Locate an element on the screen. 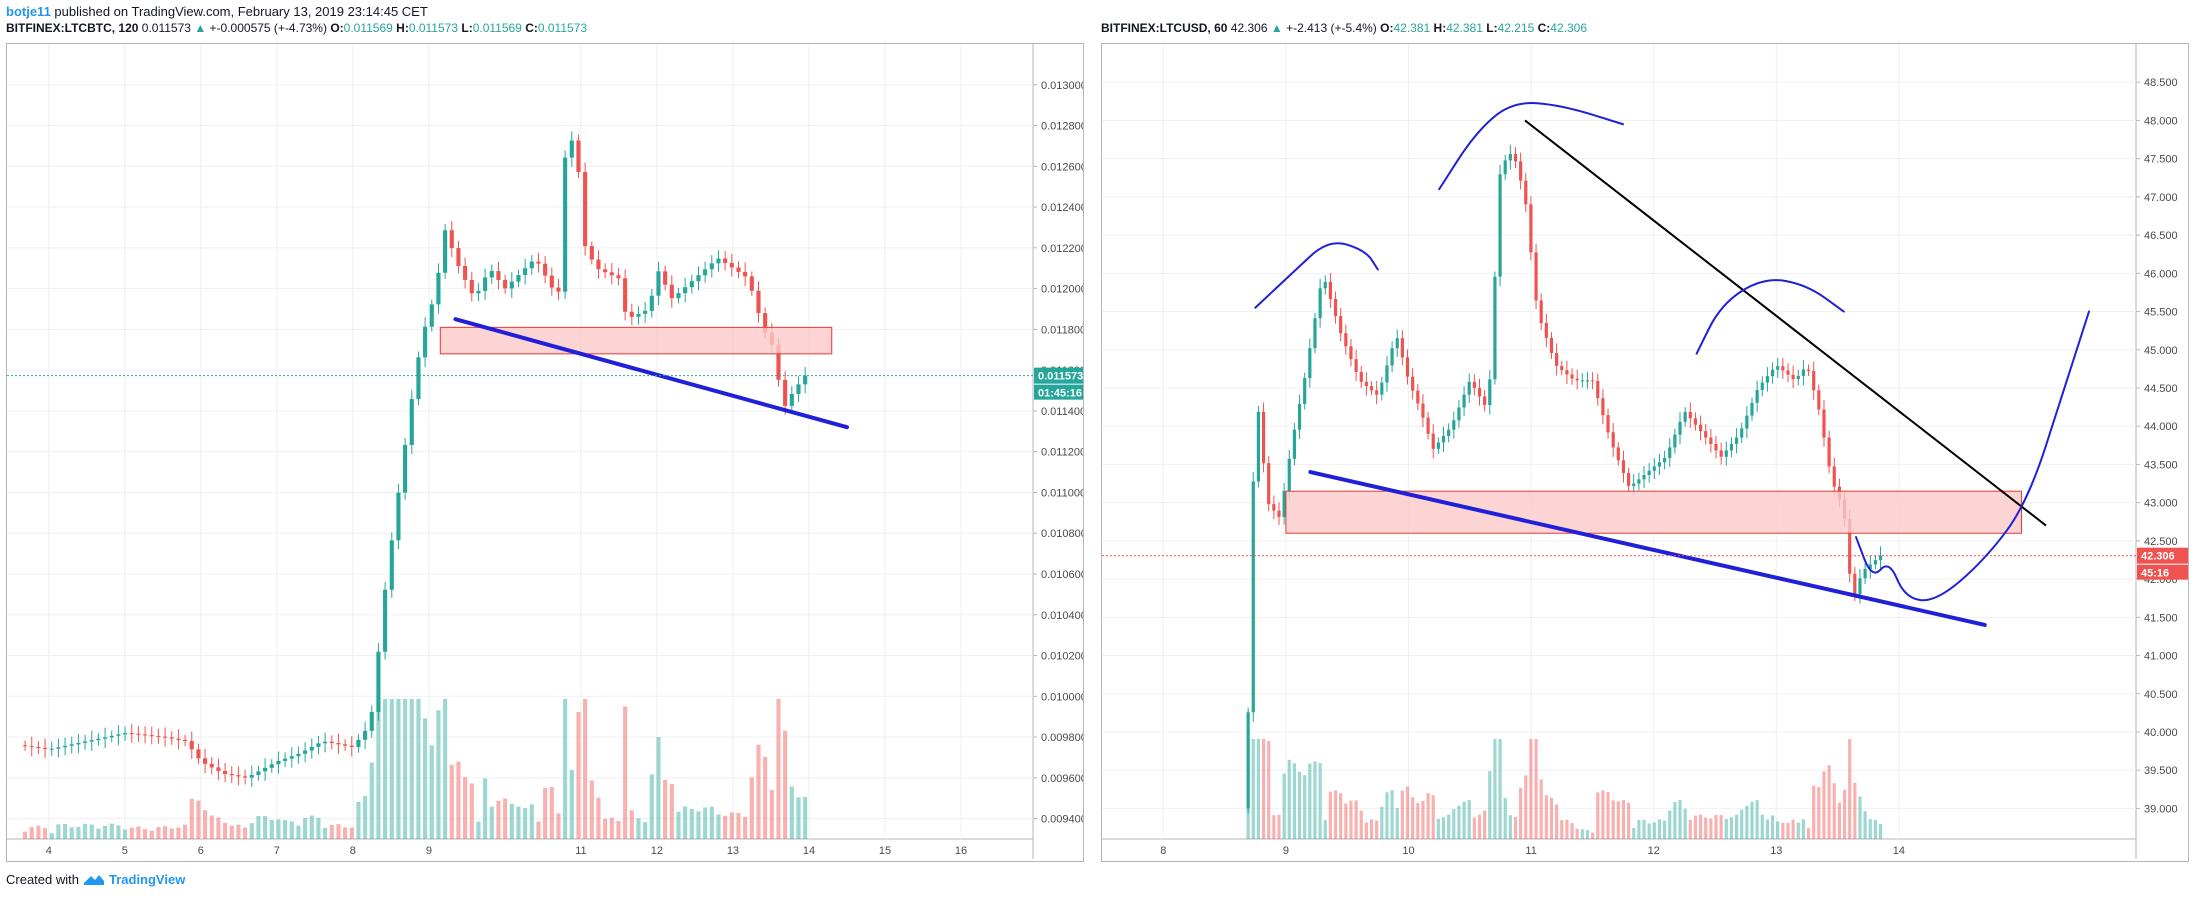 The image size is (2194, 899). right-y-tick-label: 39.500 is located at coordinates (2161, 771).